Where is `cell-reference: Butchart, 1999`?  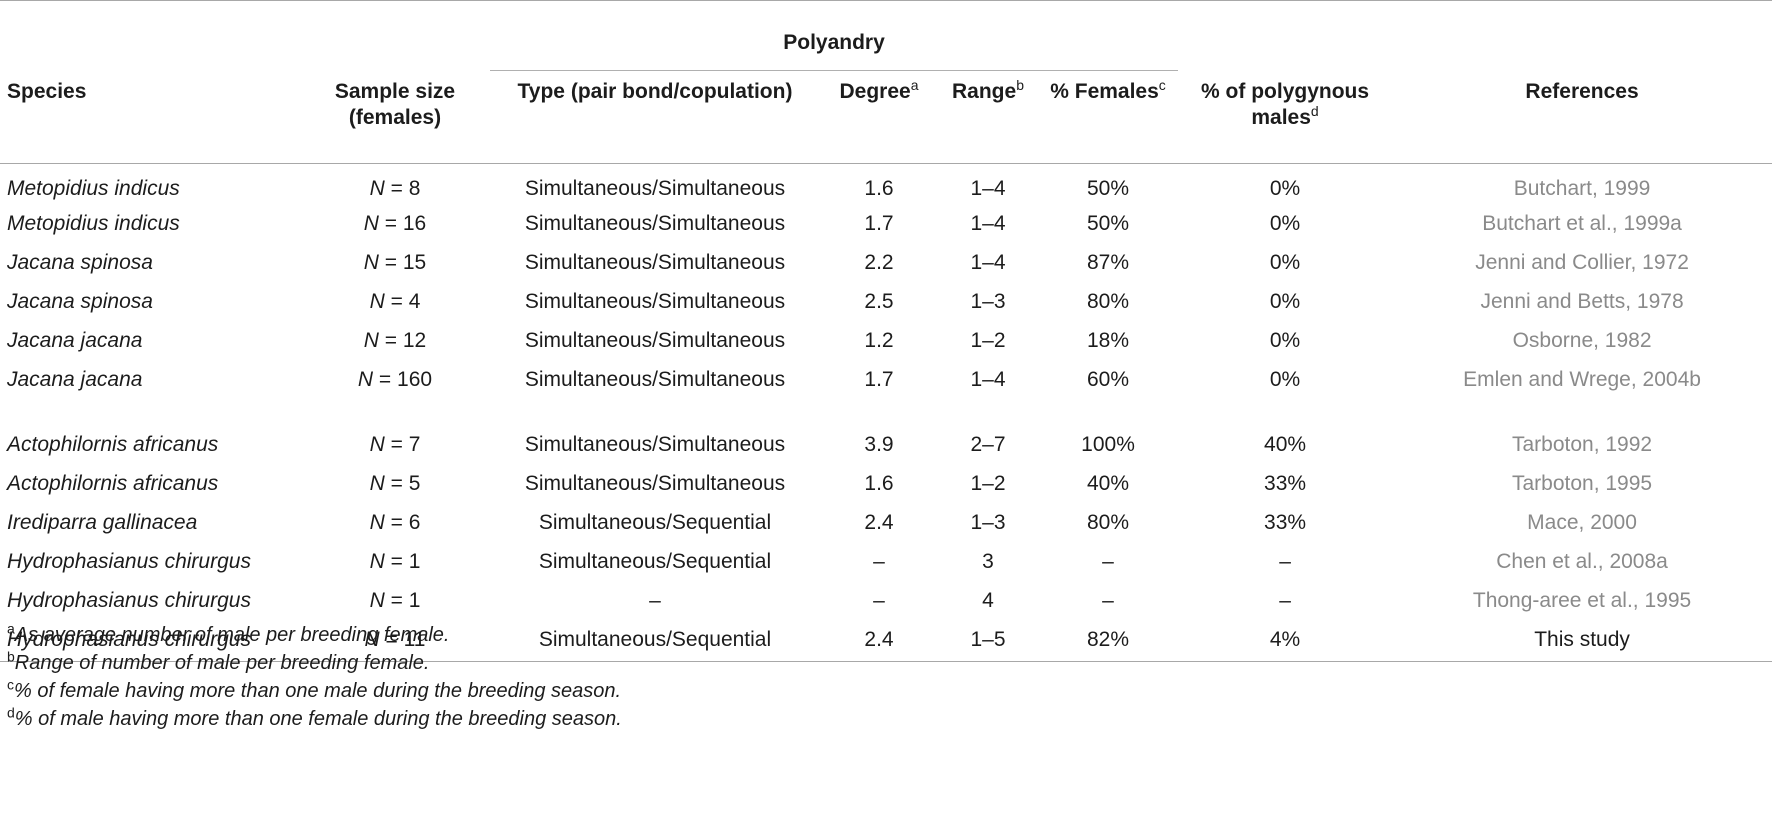
cell-reference: Butchart, 1999 is located at coordinates (1582, 188).